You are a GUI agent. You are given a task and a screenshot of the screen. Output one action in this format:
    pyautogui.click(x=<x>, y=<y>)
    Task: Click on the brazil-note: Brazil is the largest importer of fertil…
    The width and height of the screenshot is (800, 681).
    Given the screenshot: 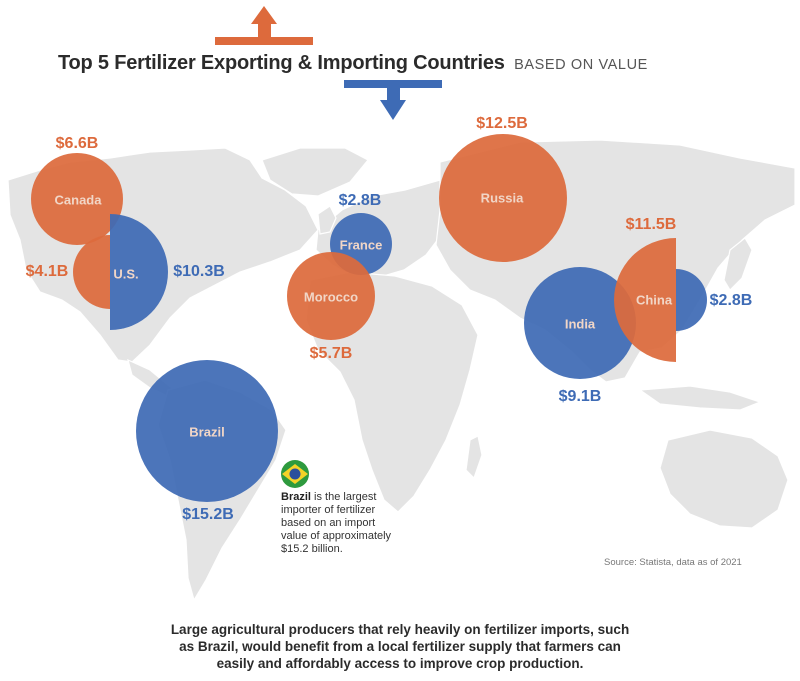 What is the action you would take?
    pyautogui.click(x=346, y=523)
    